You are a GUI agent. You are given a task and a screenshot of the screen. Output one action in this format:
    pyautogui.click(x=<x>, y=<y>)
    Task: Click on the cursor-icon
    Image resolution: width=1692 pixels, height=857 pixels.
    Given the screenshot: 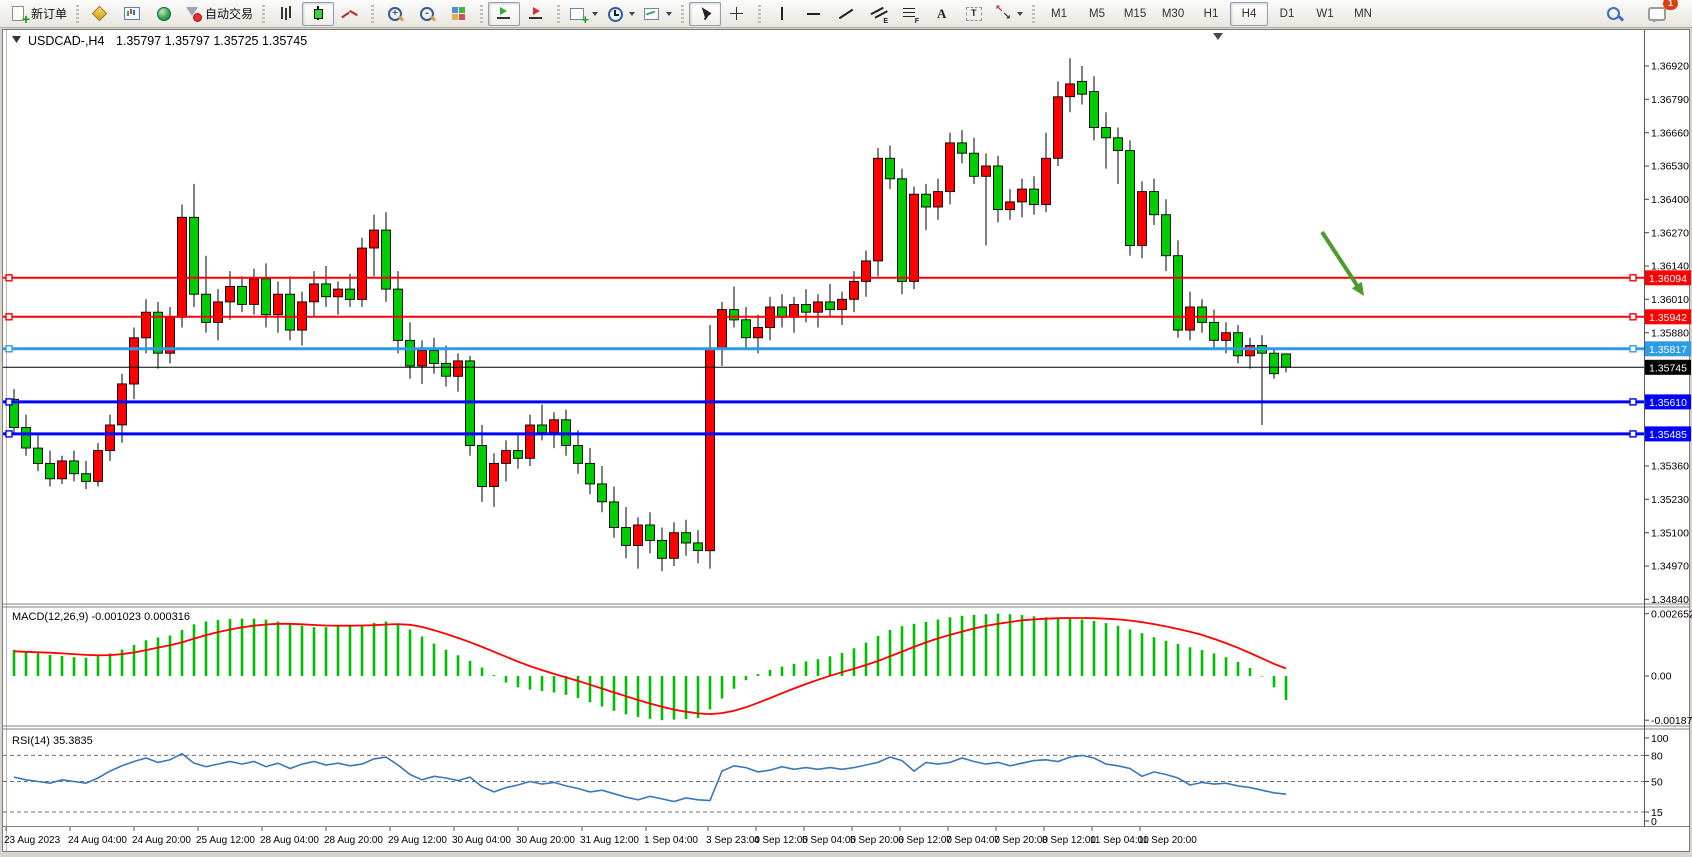 What is the action you would take?
    pyautogui.click(x=705, y=13)
    